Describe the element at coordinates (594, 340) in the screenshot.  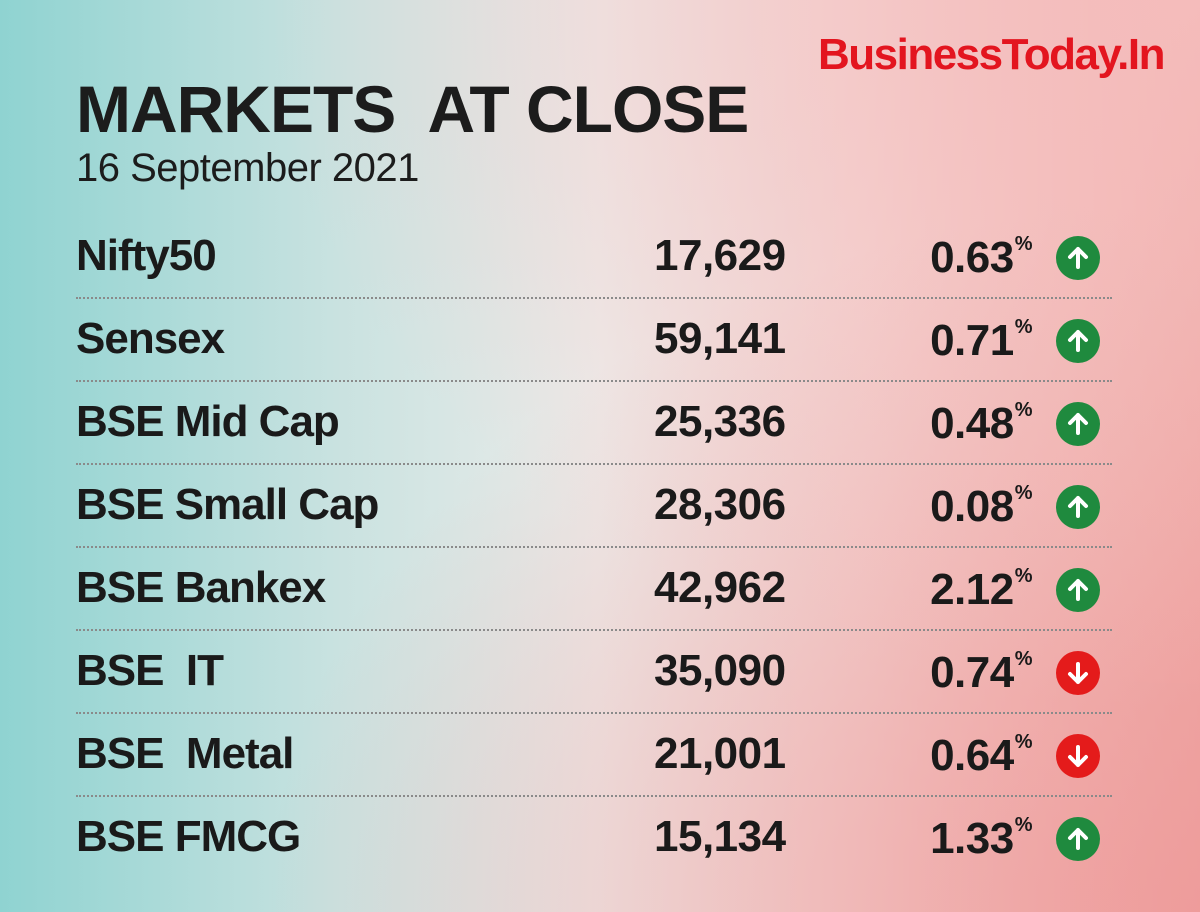
I see `market-row: Sensex 59,141 0.71%` at that location.